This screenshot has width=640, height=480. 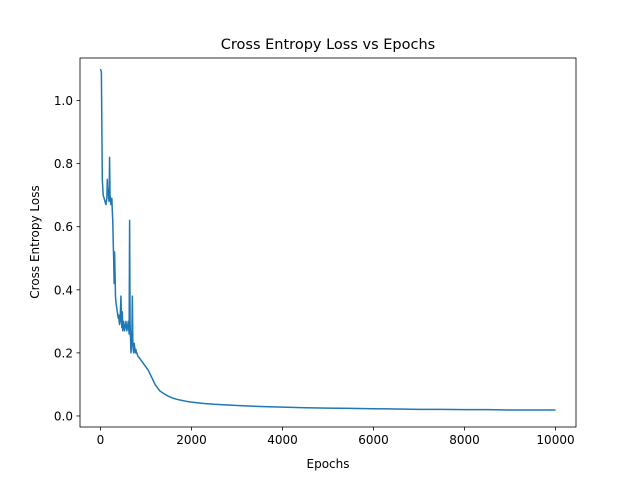 I want to click on y-tick-label: 0.2, so click(x=63, y=353).